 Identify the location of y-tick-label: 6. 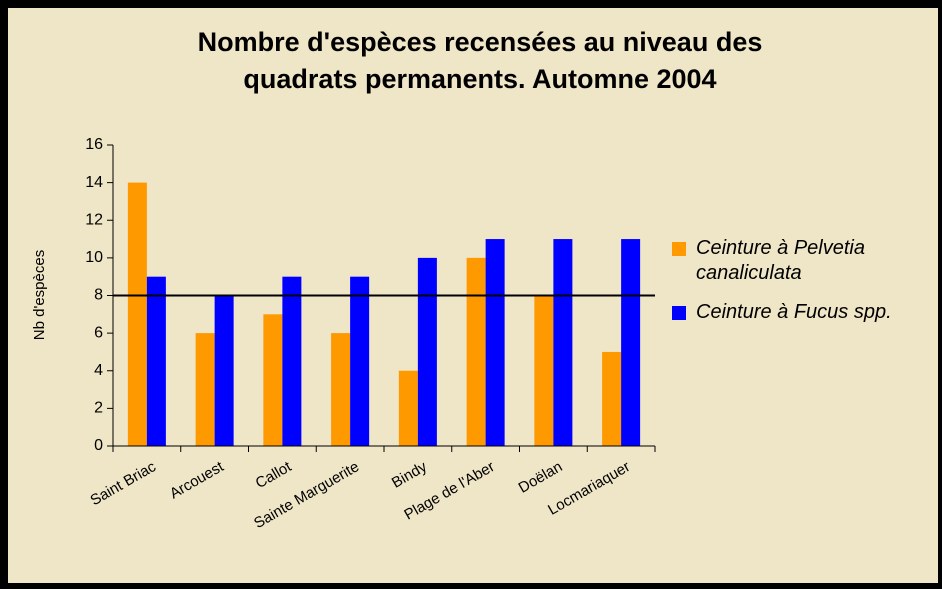
(98, 332).